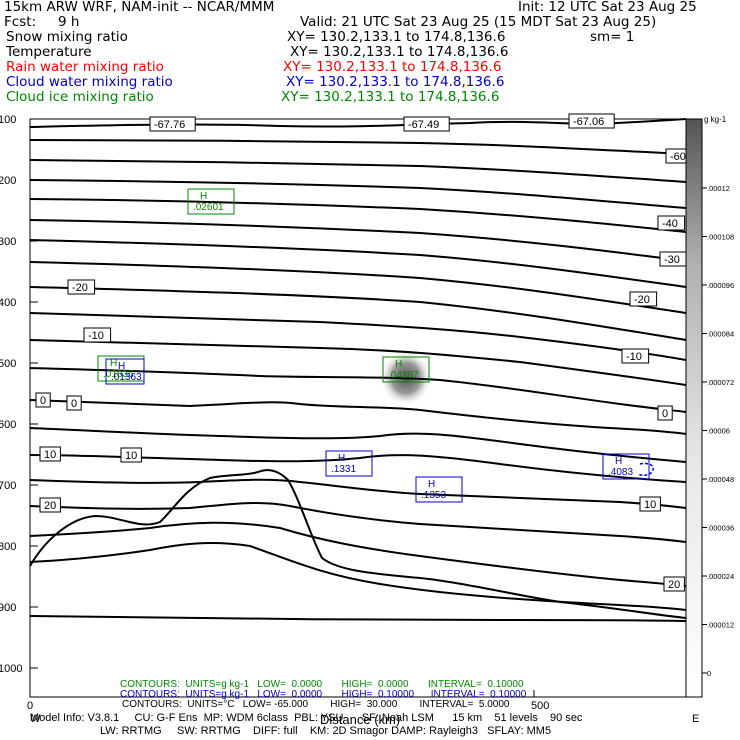  Describe the element at coordinates (89, 82) in the screenshot. I see `field-name-cloud-water: Cloud water mixing ratio` at that location.